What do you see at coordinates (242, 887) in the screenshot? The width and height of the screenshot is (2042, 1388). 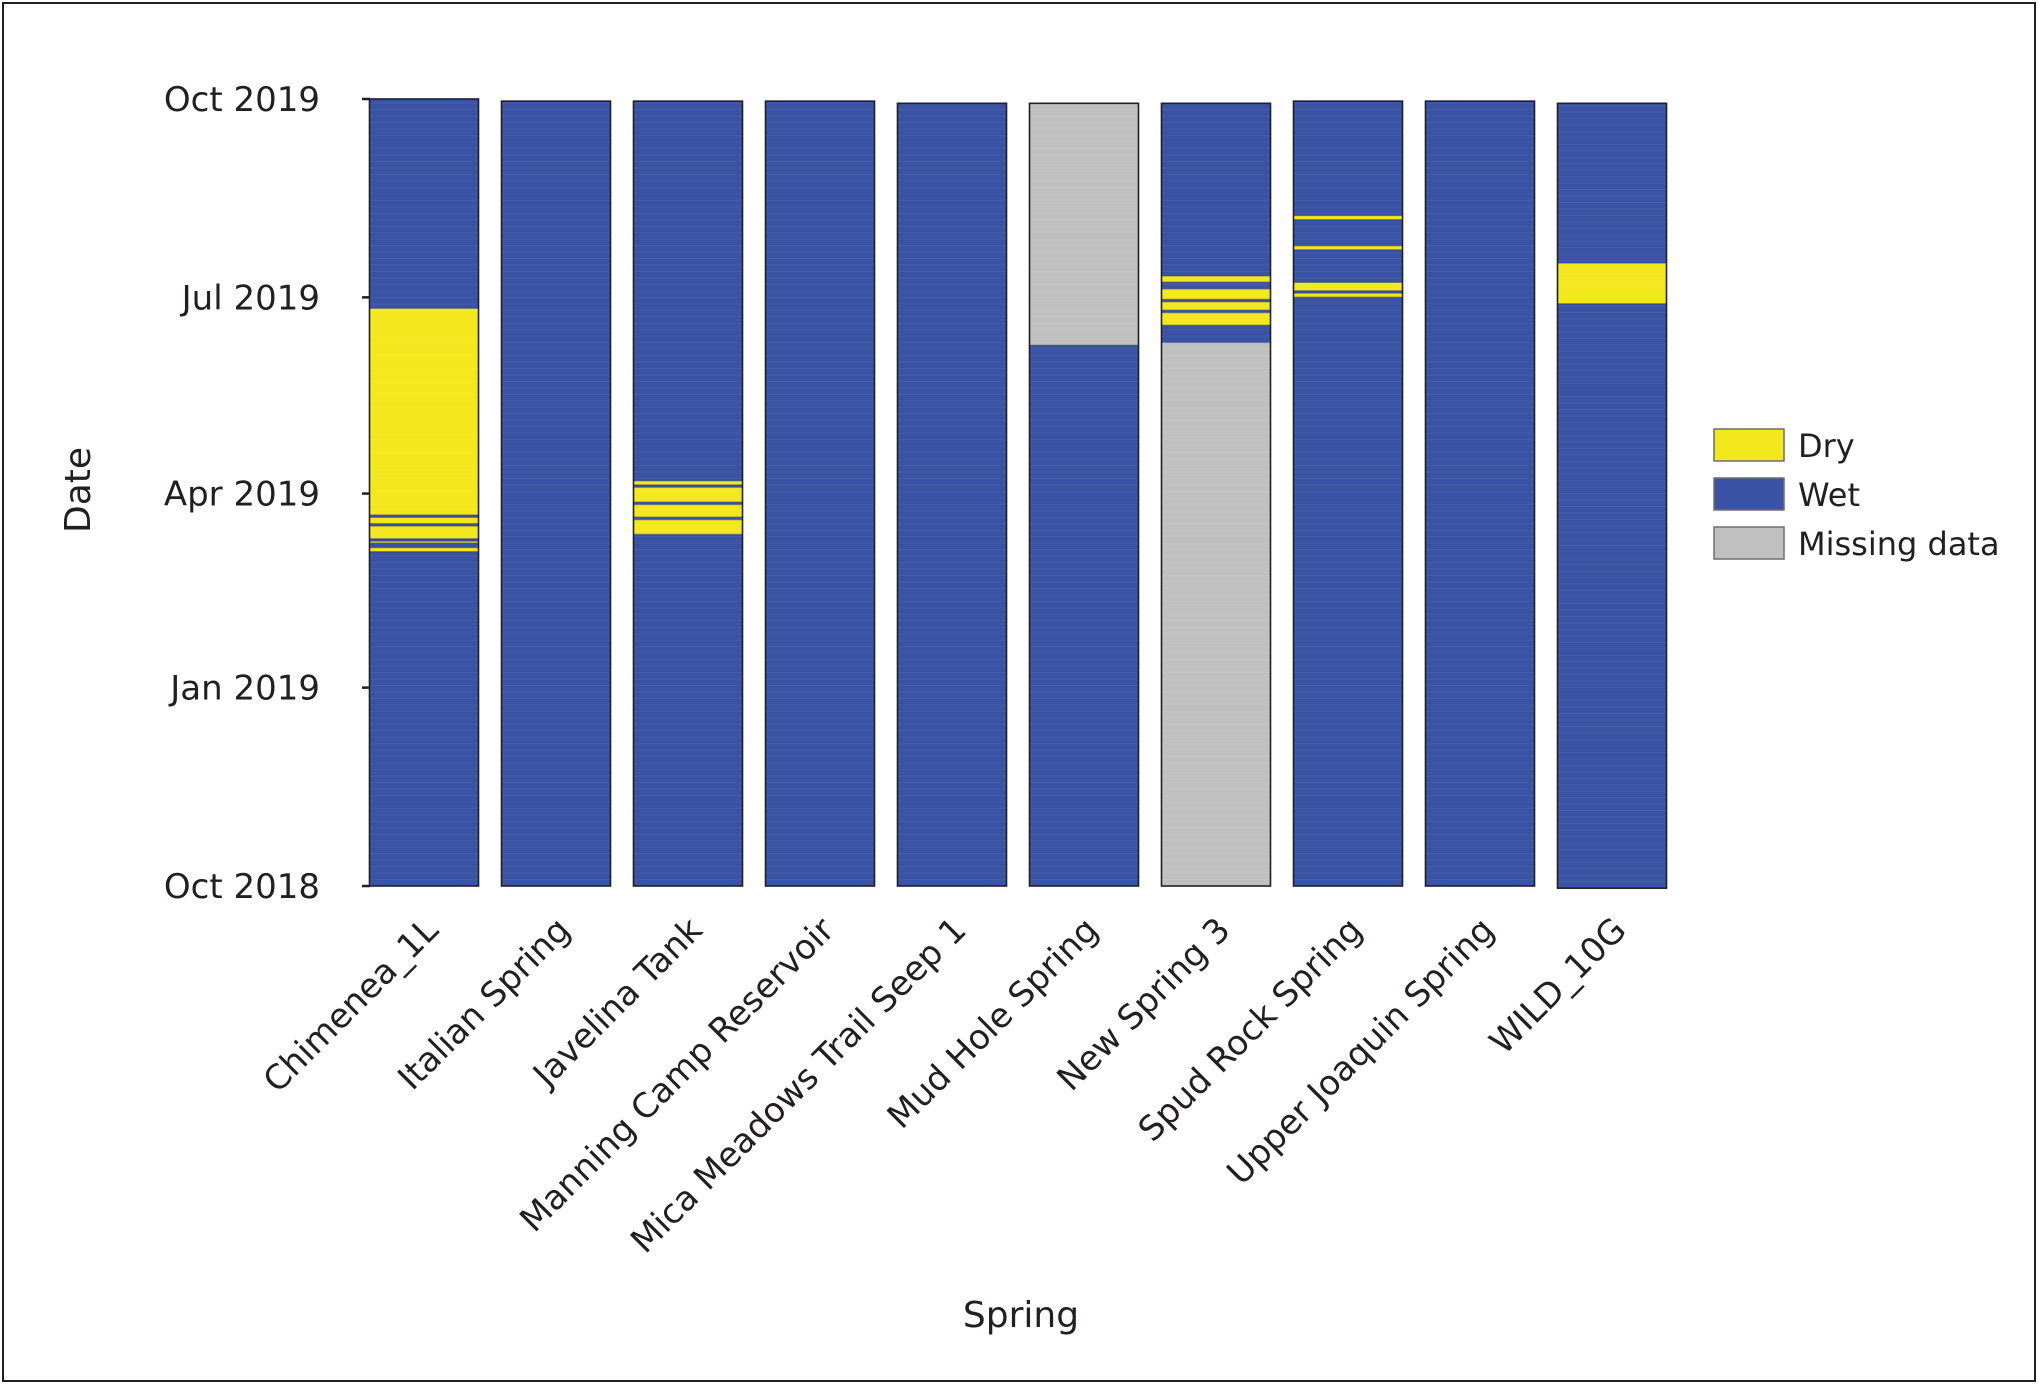 I see `y-tick-label: Oct 2018` at bounding box center [242, 887].